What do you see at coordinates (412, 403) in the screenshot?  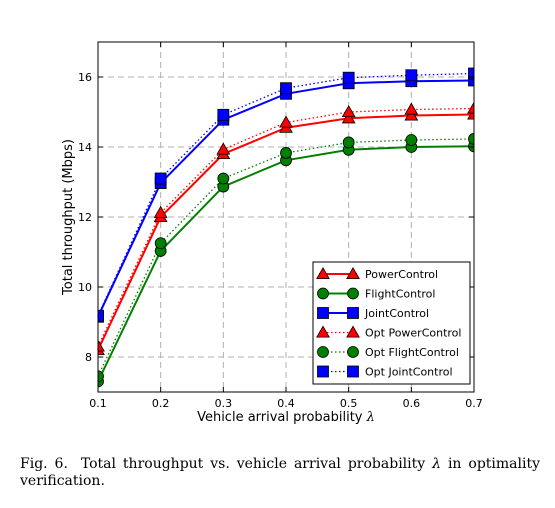 I see `x-tick-label: 0.6` at bounding box center [412, 403].